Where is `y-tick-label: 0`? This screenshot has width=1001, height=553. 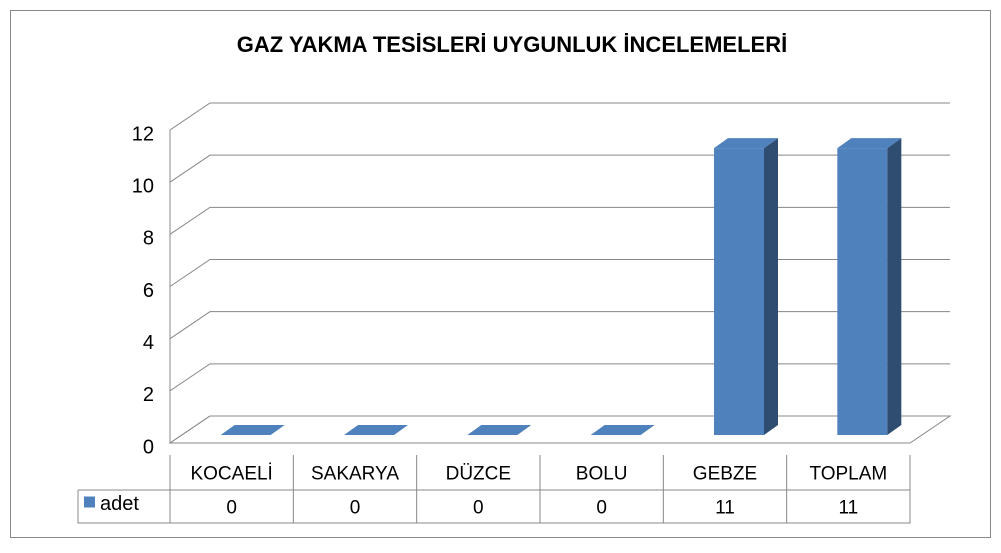
y-tick-label: 0 is located at coordinates (148, 447).